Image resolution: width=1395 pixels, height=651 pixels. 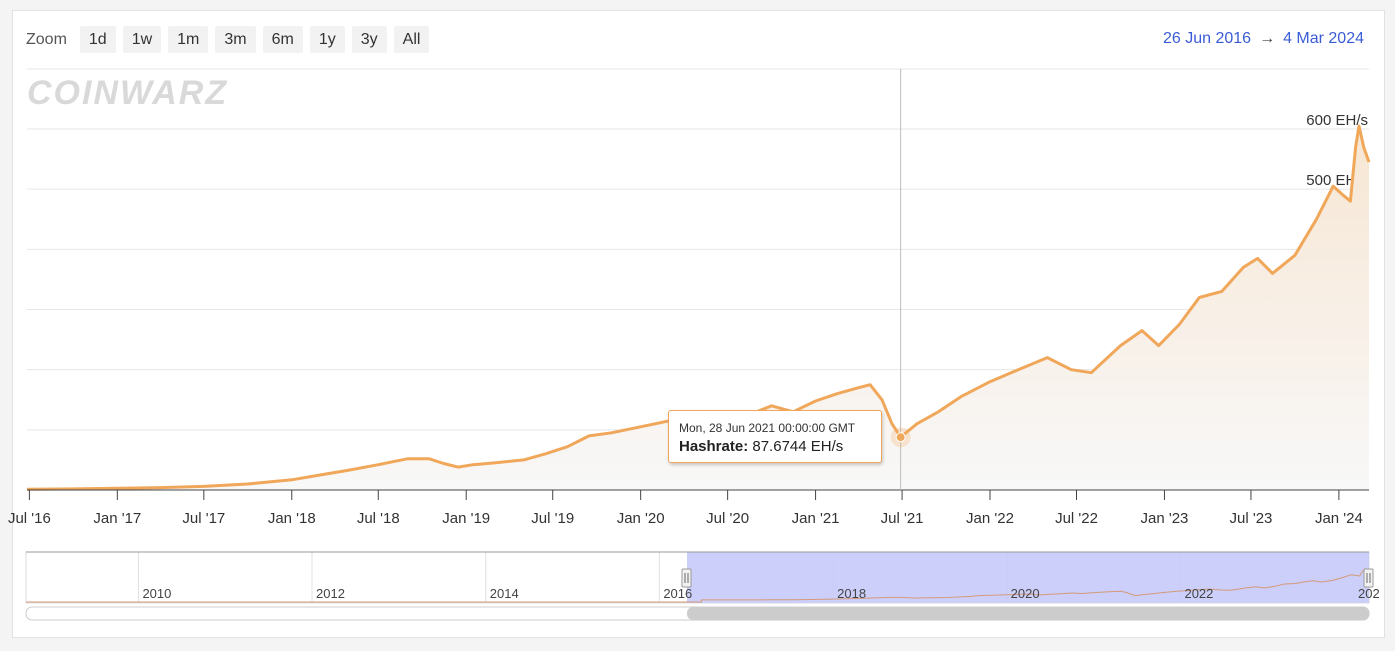 What do you see at coordinates (1368, 578) in the screenshot?
I see `navigator-right-handle` at bounding box center [1368, 578].